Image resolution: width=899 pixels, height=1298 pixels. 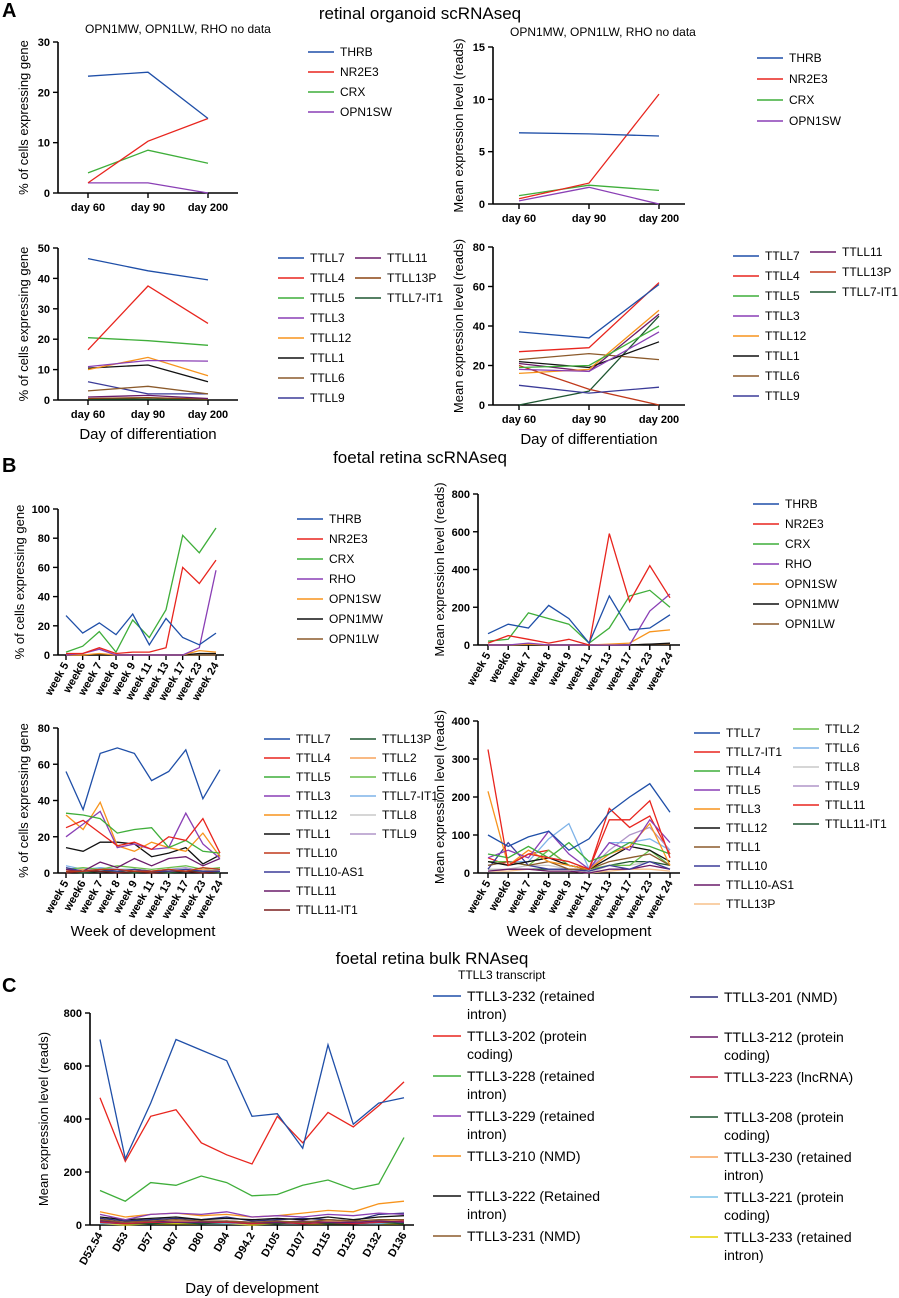 What do you see at coordinates (479, 248) in the screenshot?
I see `y-tick-label: 80` at bounding box center [479, 248].